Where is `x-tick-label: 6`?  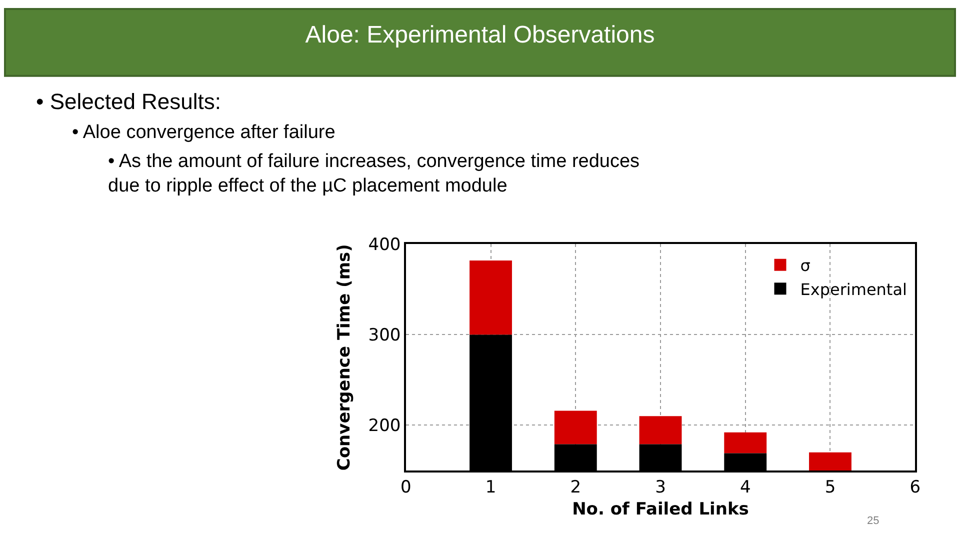 x-tick-label: 6 is located at coordinates (915, 488).